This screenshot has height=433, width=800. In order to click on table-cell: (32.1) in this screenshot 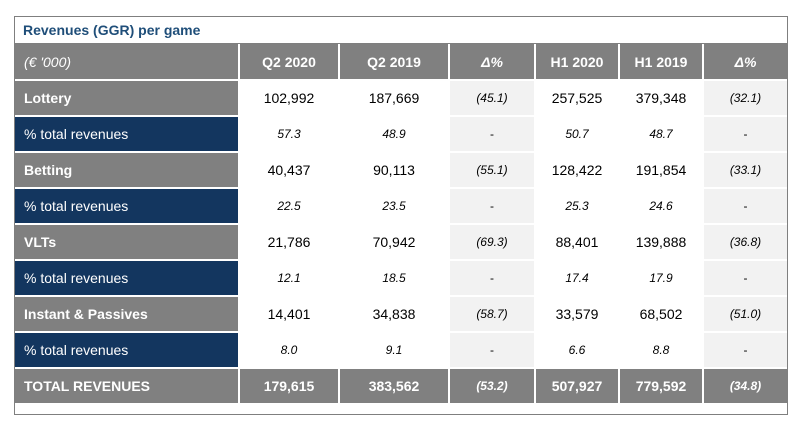, I will do `click(745, 98)`.